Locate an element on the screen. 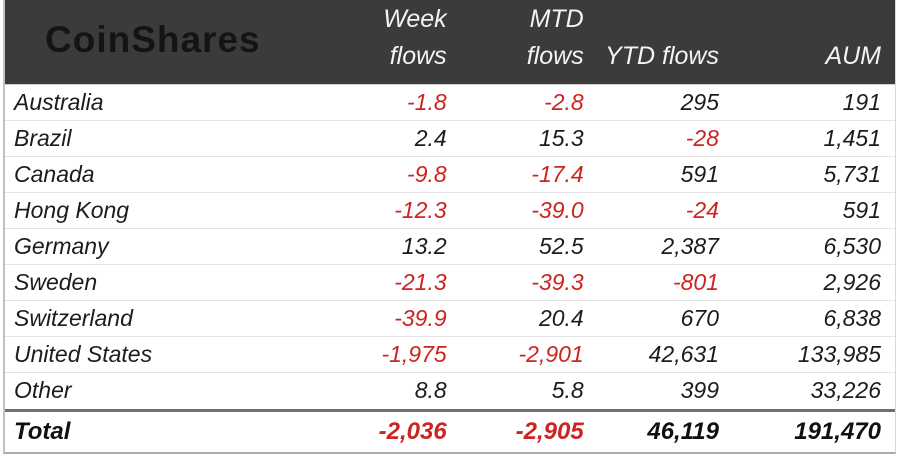 This screenshot has height=460, width=900. cell-value: 2,387 is located at coordinates (665, 246).